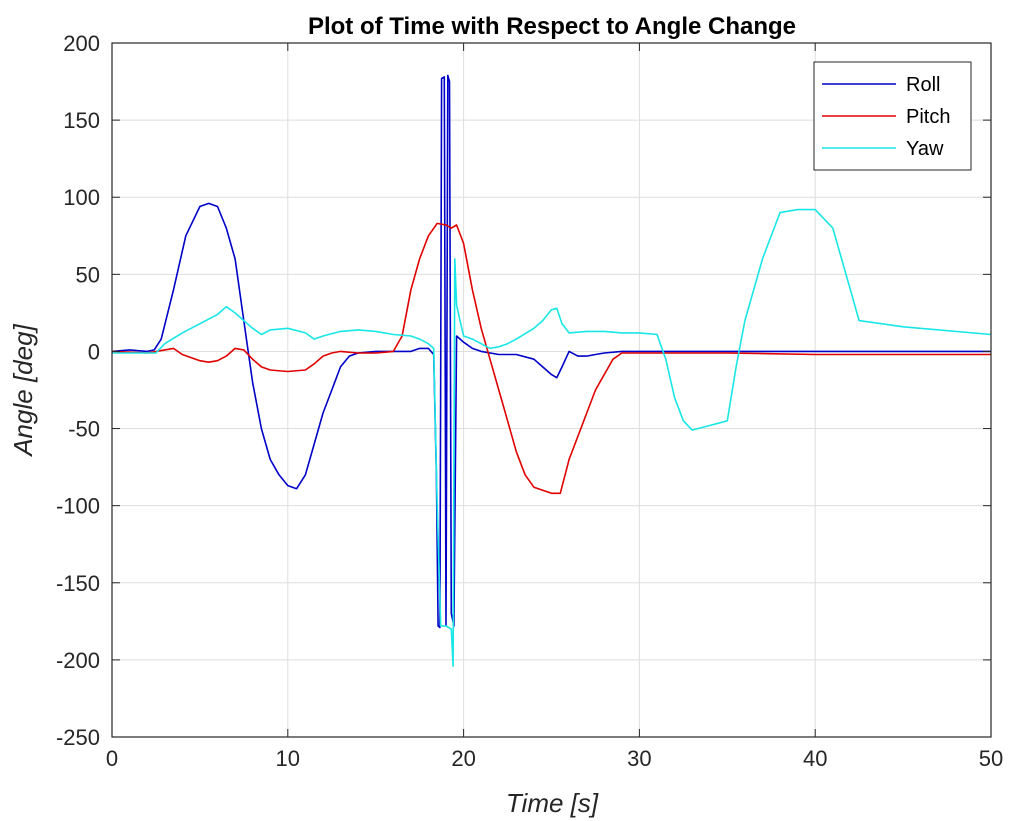 Image resolution: width=1011 pixels, height=821 pixels. I want to click on legend: Roll Pitch Yaw, so click(892, 116).